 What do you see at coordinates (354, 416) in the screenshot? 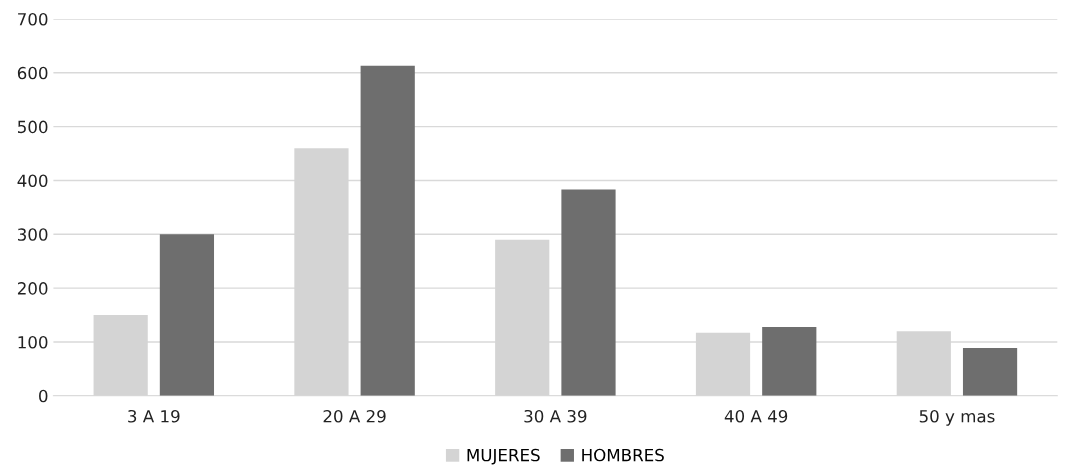
I see `x-tick-label: 20 A 29` at bounding box center [354, 416].